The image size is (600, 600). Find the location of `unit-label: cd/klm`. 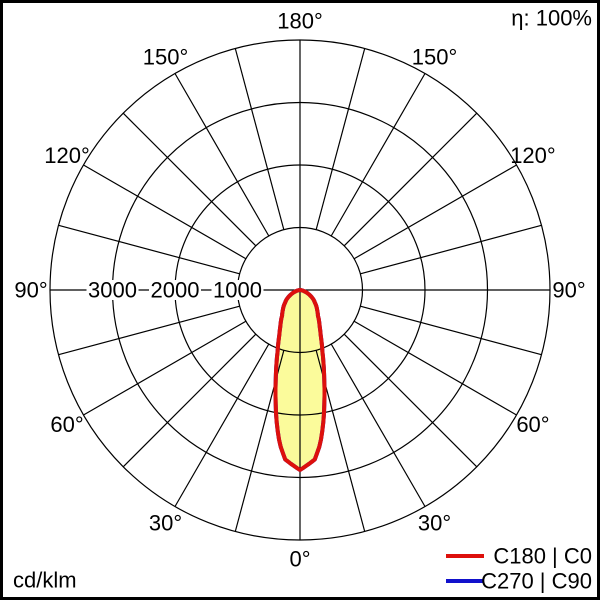

unit-label: cd/klm is located at coordinates (45, 580).